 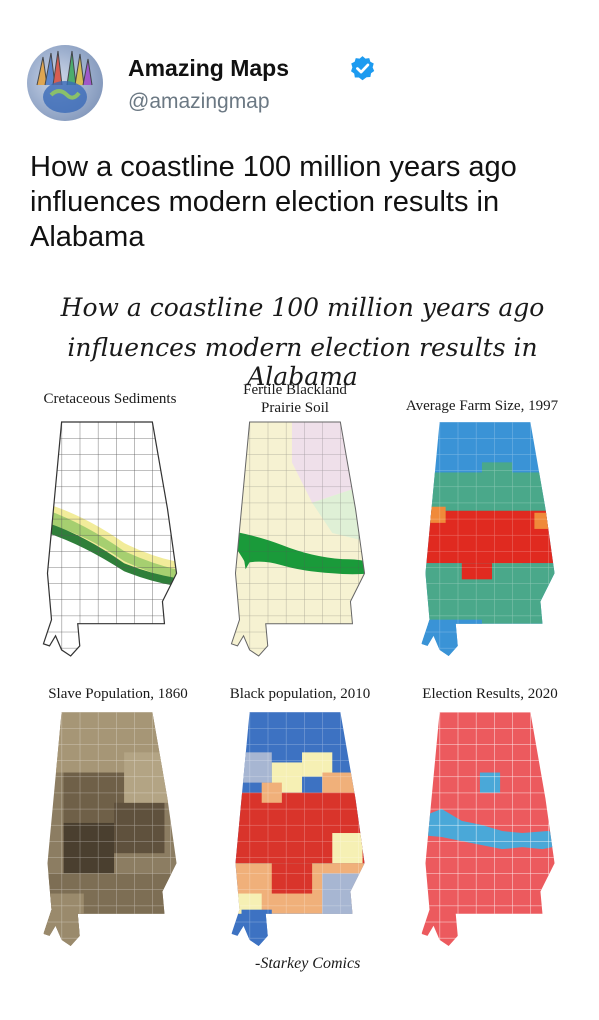 I want to click on verified-badge-icon, so click(x=363, y=68).